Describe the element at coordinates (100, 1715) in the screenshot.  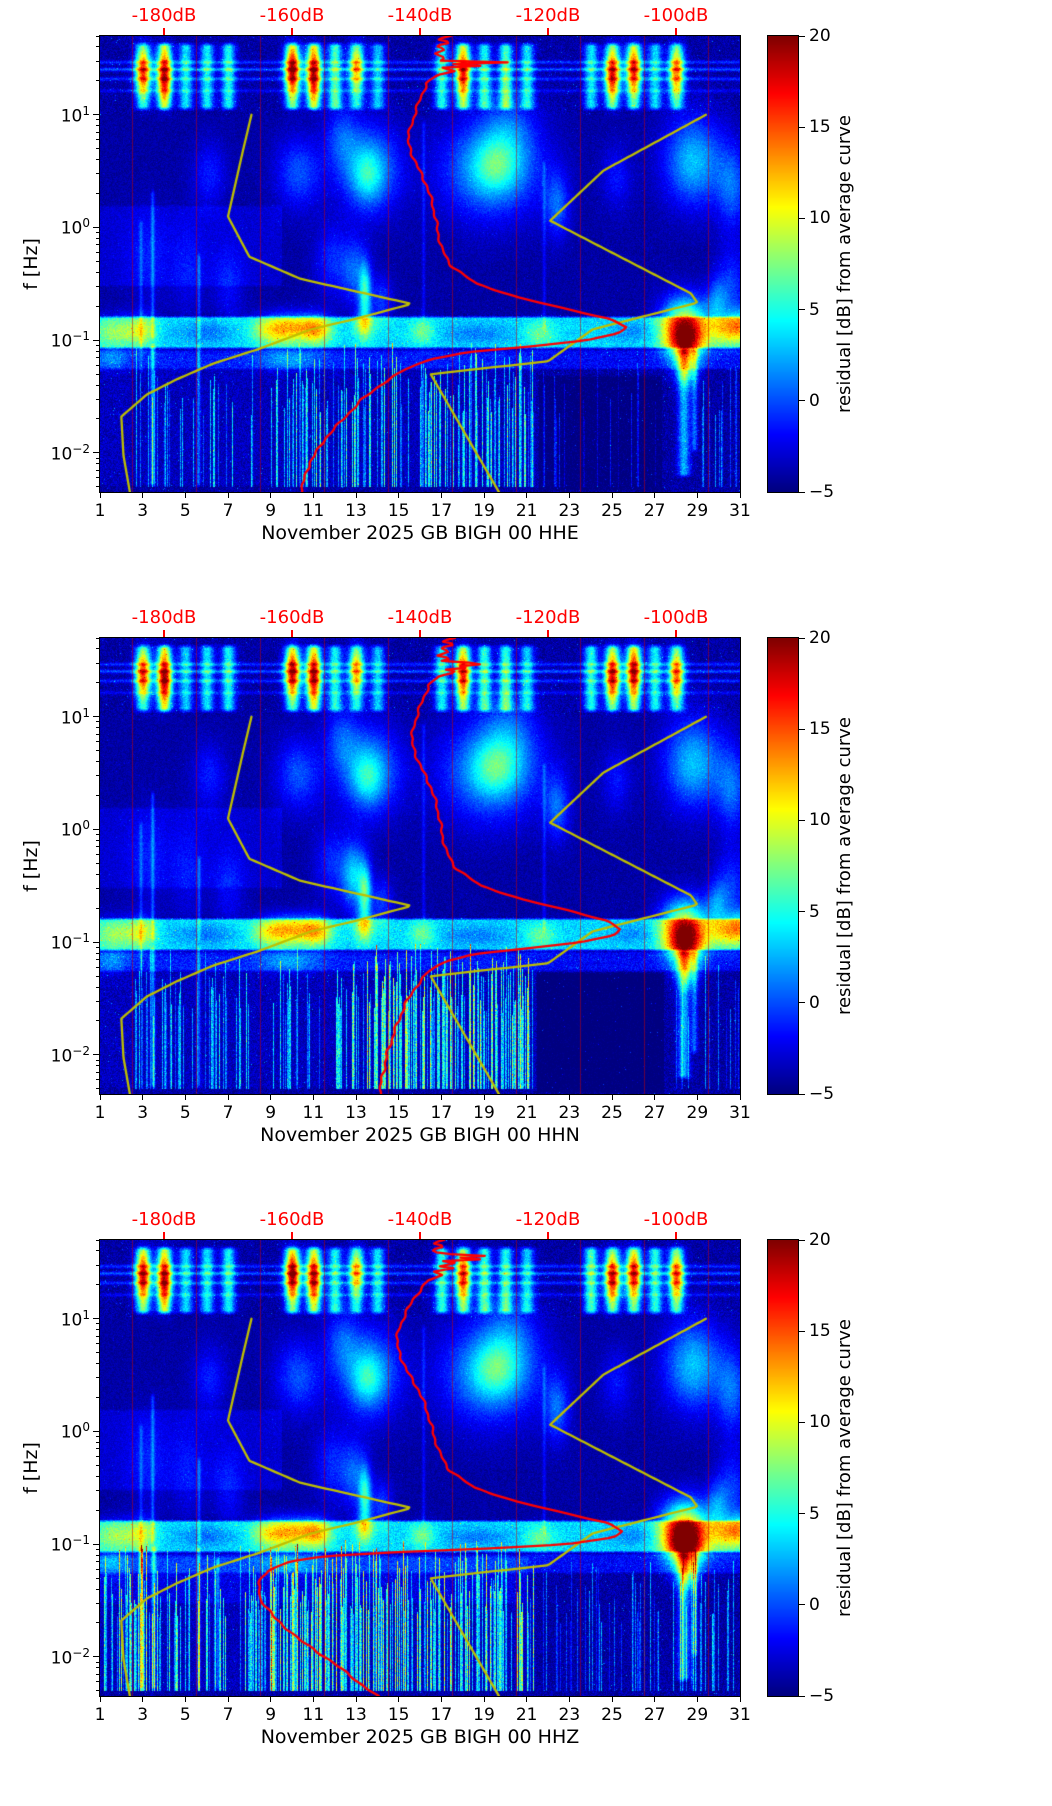
I see `x-tick-label: 1` at that location.